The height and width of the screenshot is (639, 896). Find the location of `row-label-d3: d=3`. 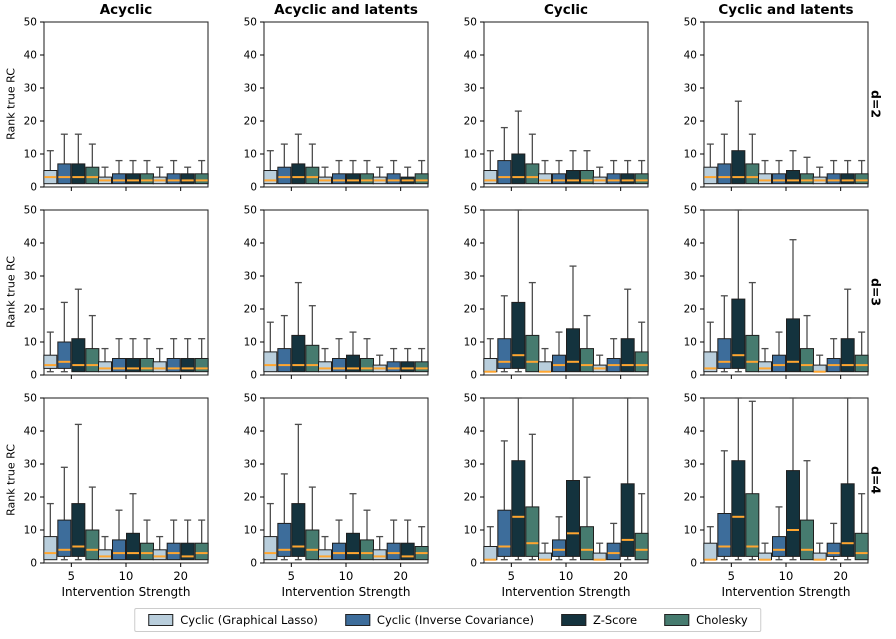

row-label-d3: d=3 is located at coordinates (876, 292).